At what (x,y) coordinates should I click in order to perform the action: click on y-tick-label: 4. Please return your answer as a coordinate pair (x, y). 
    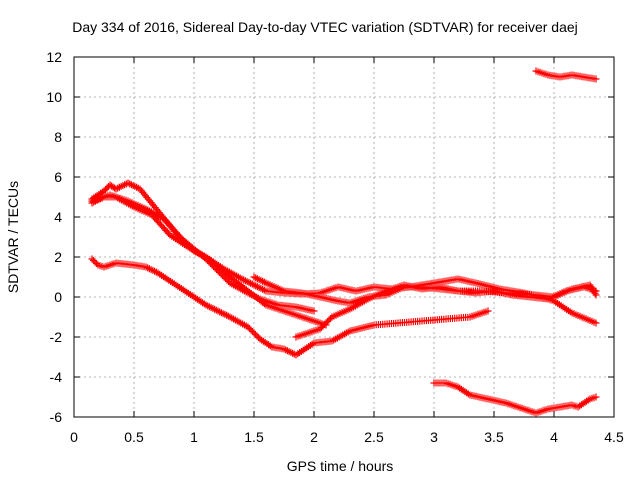
    Looking at the image, I should click on (58, 217).